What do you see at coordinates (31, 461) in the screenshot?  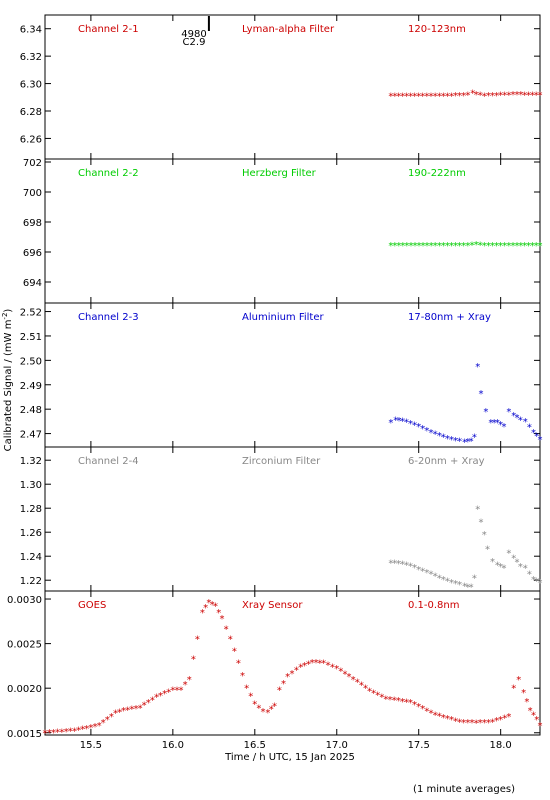 I see `y-tick-label: 1.32` at bounding box center [31, 461].